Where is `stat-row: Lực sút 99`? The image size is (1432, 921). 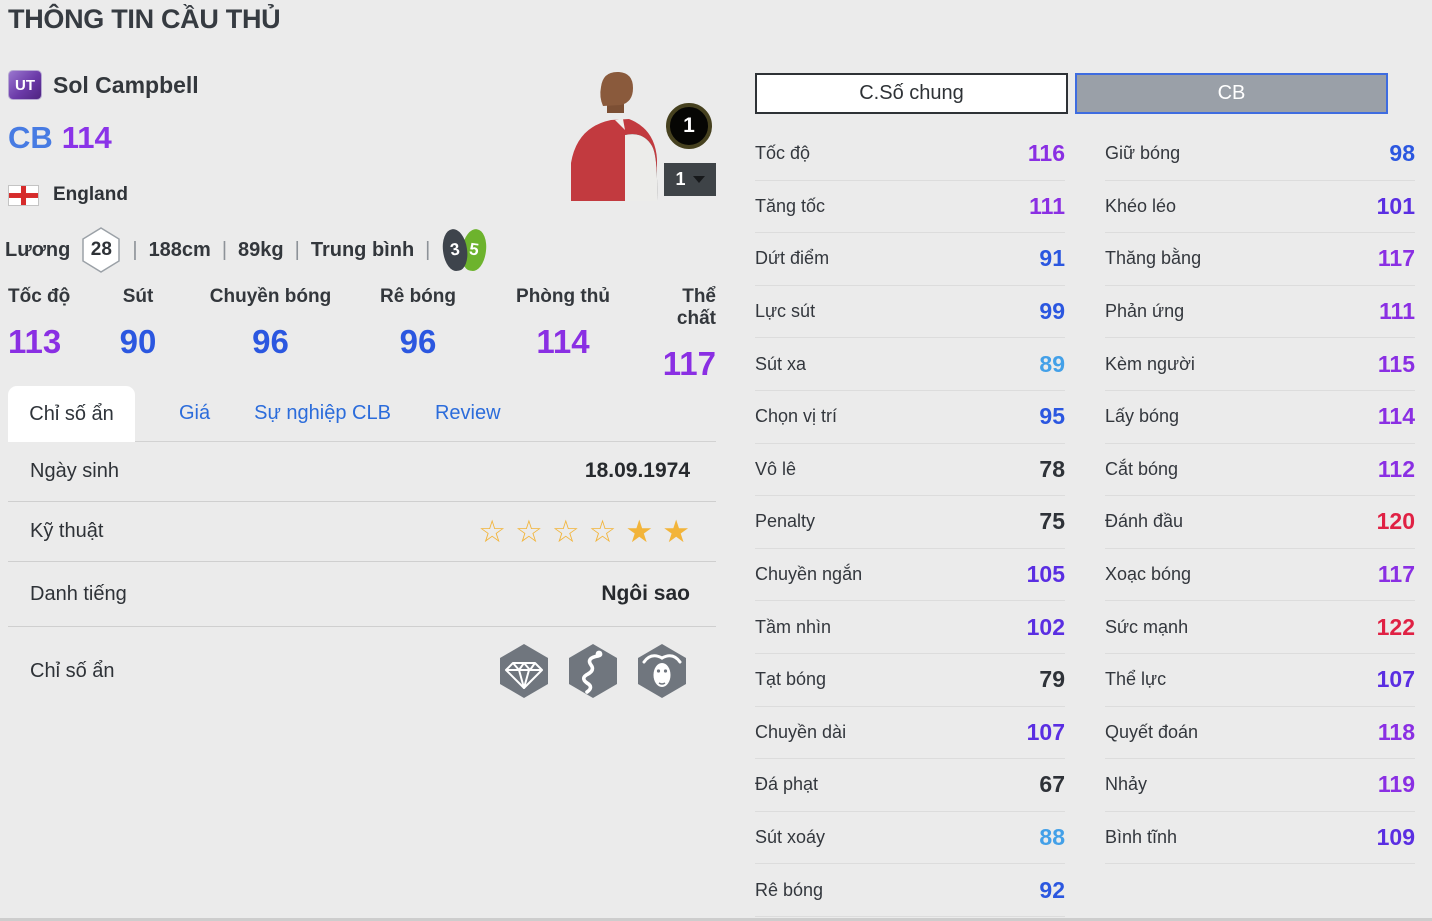 stat-row: Lực sút 99 is located at coordinates (910, 312).